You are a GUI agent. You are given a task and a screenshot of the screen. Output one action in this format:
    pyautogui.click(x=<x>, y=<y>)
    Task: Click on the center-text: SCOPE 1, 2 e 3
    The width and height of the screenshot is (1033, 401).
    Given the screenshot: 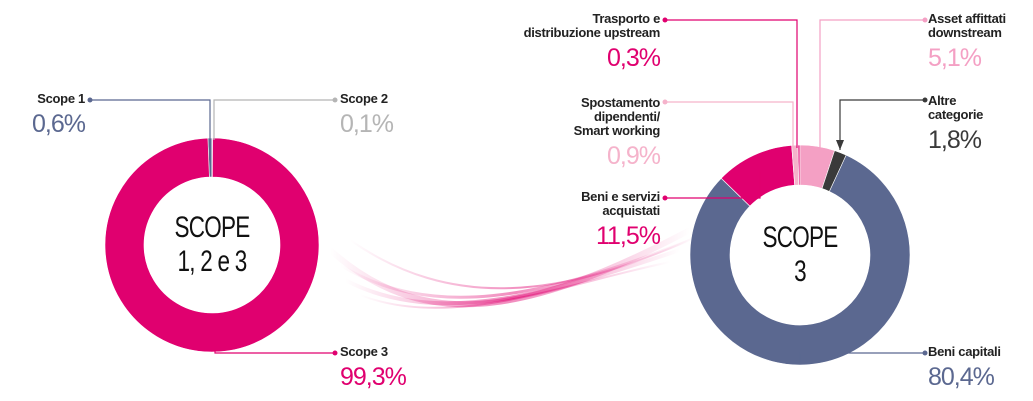 What is the action you would take?
    pyautogui.click(x=212, y=244)
    